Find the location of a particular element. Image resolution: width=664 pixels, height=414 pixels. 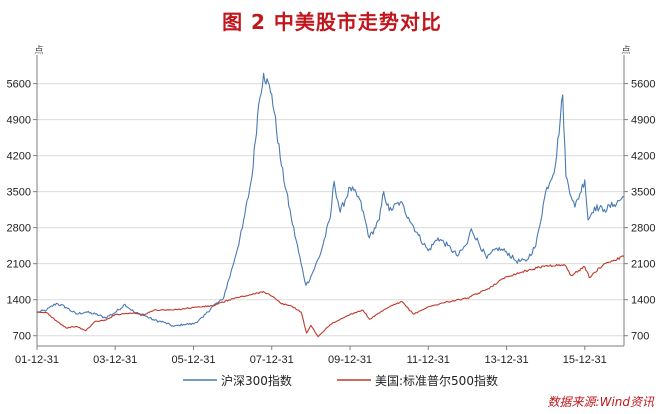

y-tick-label-right: 700 is located at coordinates (640, 337).